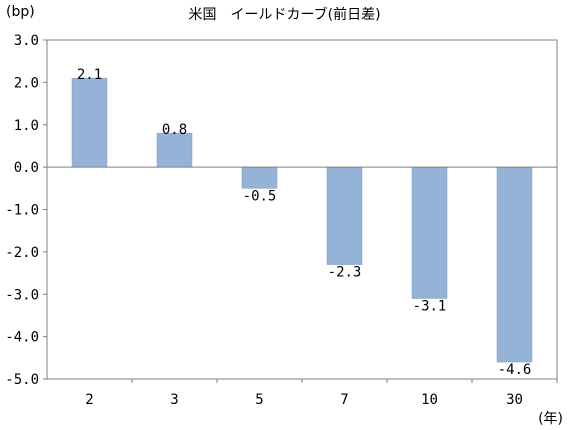 The height and width of the screenshot is (430, 569). I want to click on y-tick-label: -5.0, so click(22, 380).